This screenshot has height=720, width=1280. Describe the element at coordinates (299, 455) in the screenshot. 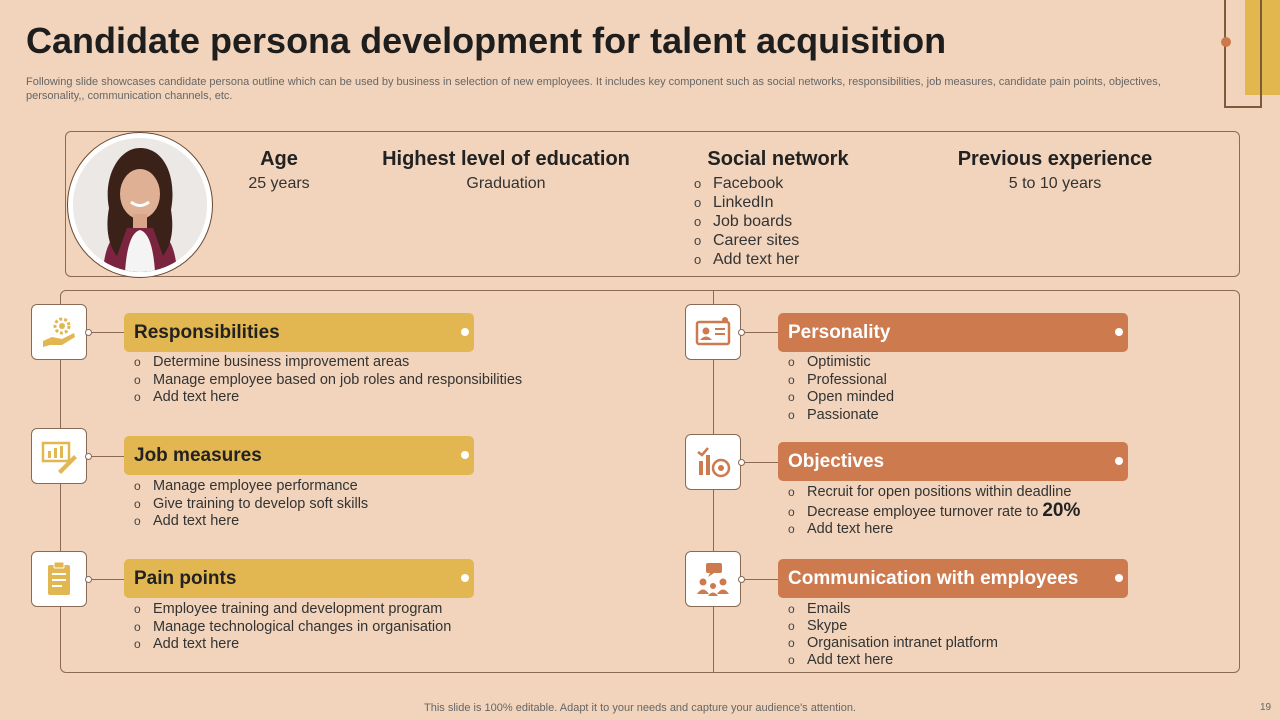

I see `job-measures-header: Job measures` at that location.